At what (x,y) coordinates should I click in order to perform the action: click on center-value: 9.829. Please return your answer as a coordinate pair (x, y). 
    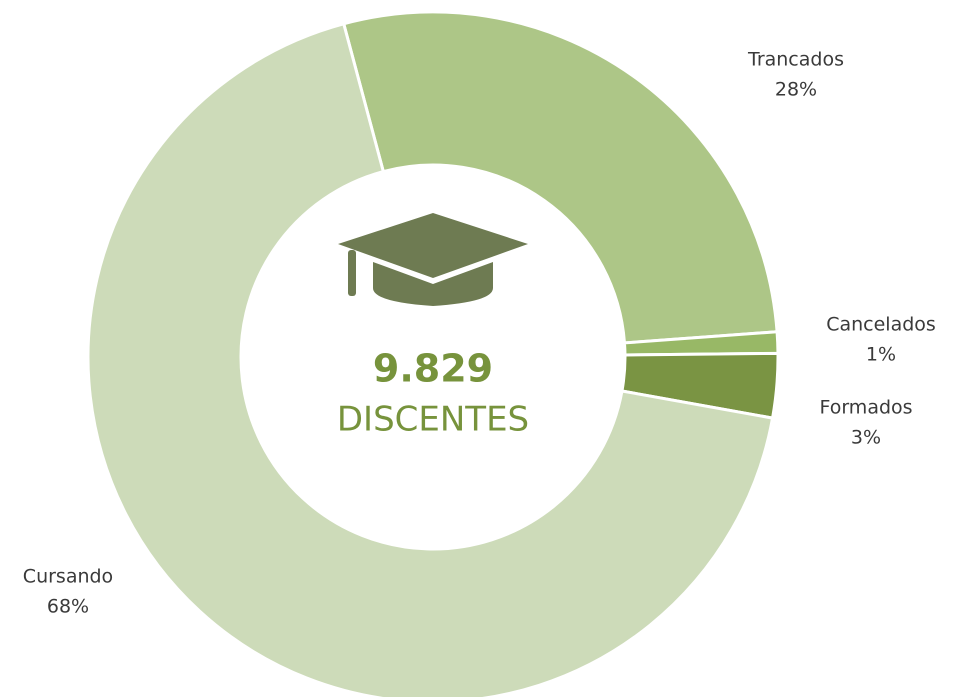
    Looking at the image, I should click on (433, 369).